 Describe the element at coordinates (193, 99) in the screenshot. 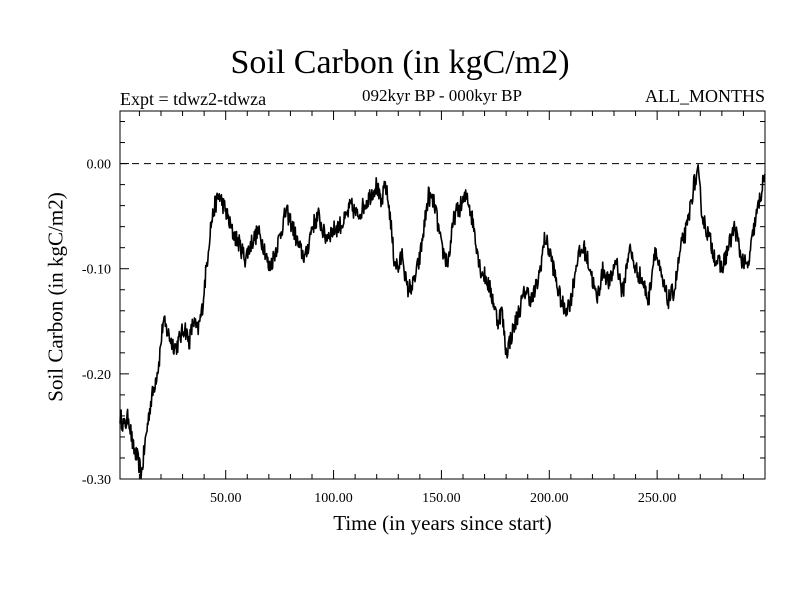

I see `experiment-label: Expt = tdwz2-tdwza` at that location.